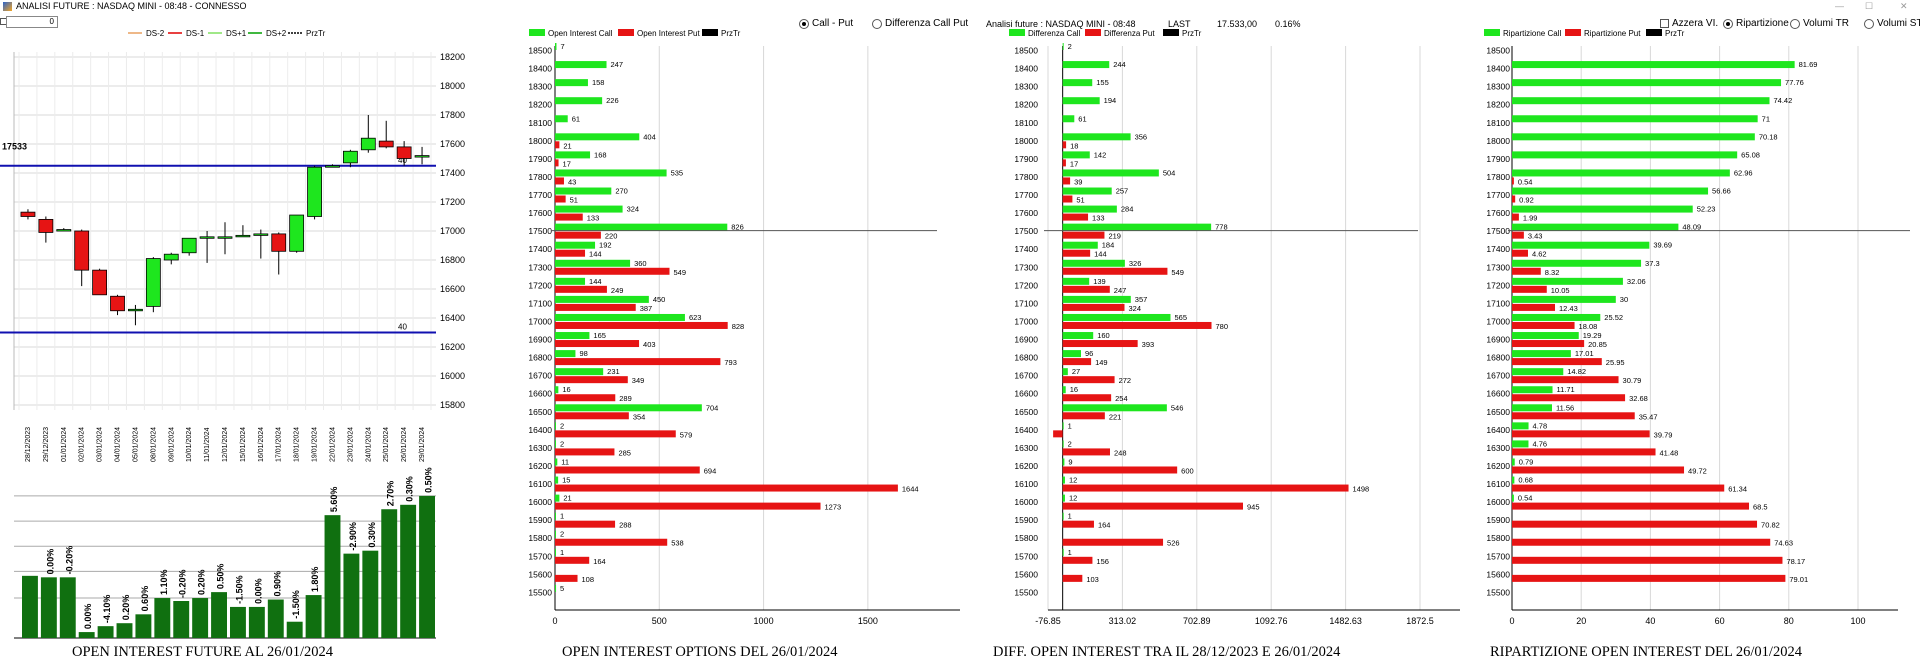 The width and height of the screenshot is (1920, 665). I want to click on spin-input: 0, so click(32, 22).